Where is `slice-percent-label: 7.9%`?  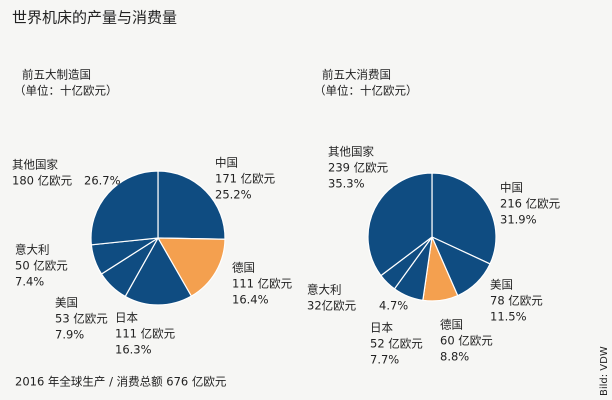
slice-percent-label: 7.9% is located at coordinates (69, 335).